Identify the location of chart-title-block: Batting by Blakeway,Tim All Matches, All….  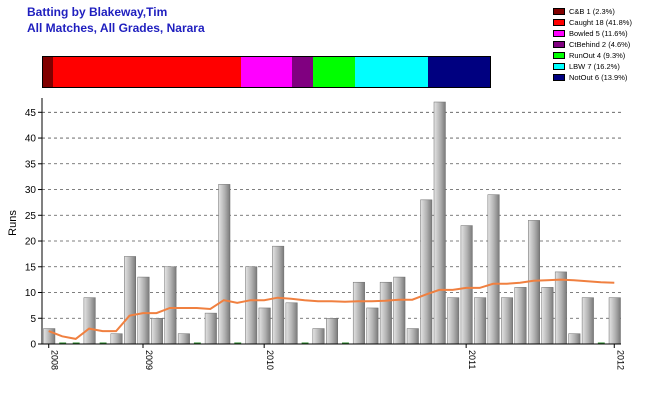
(116, 20).